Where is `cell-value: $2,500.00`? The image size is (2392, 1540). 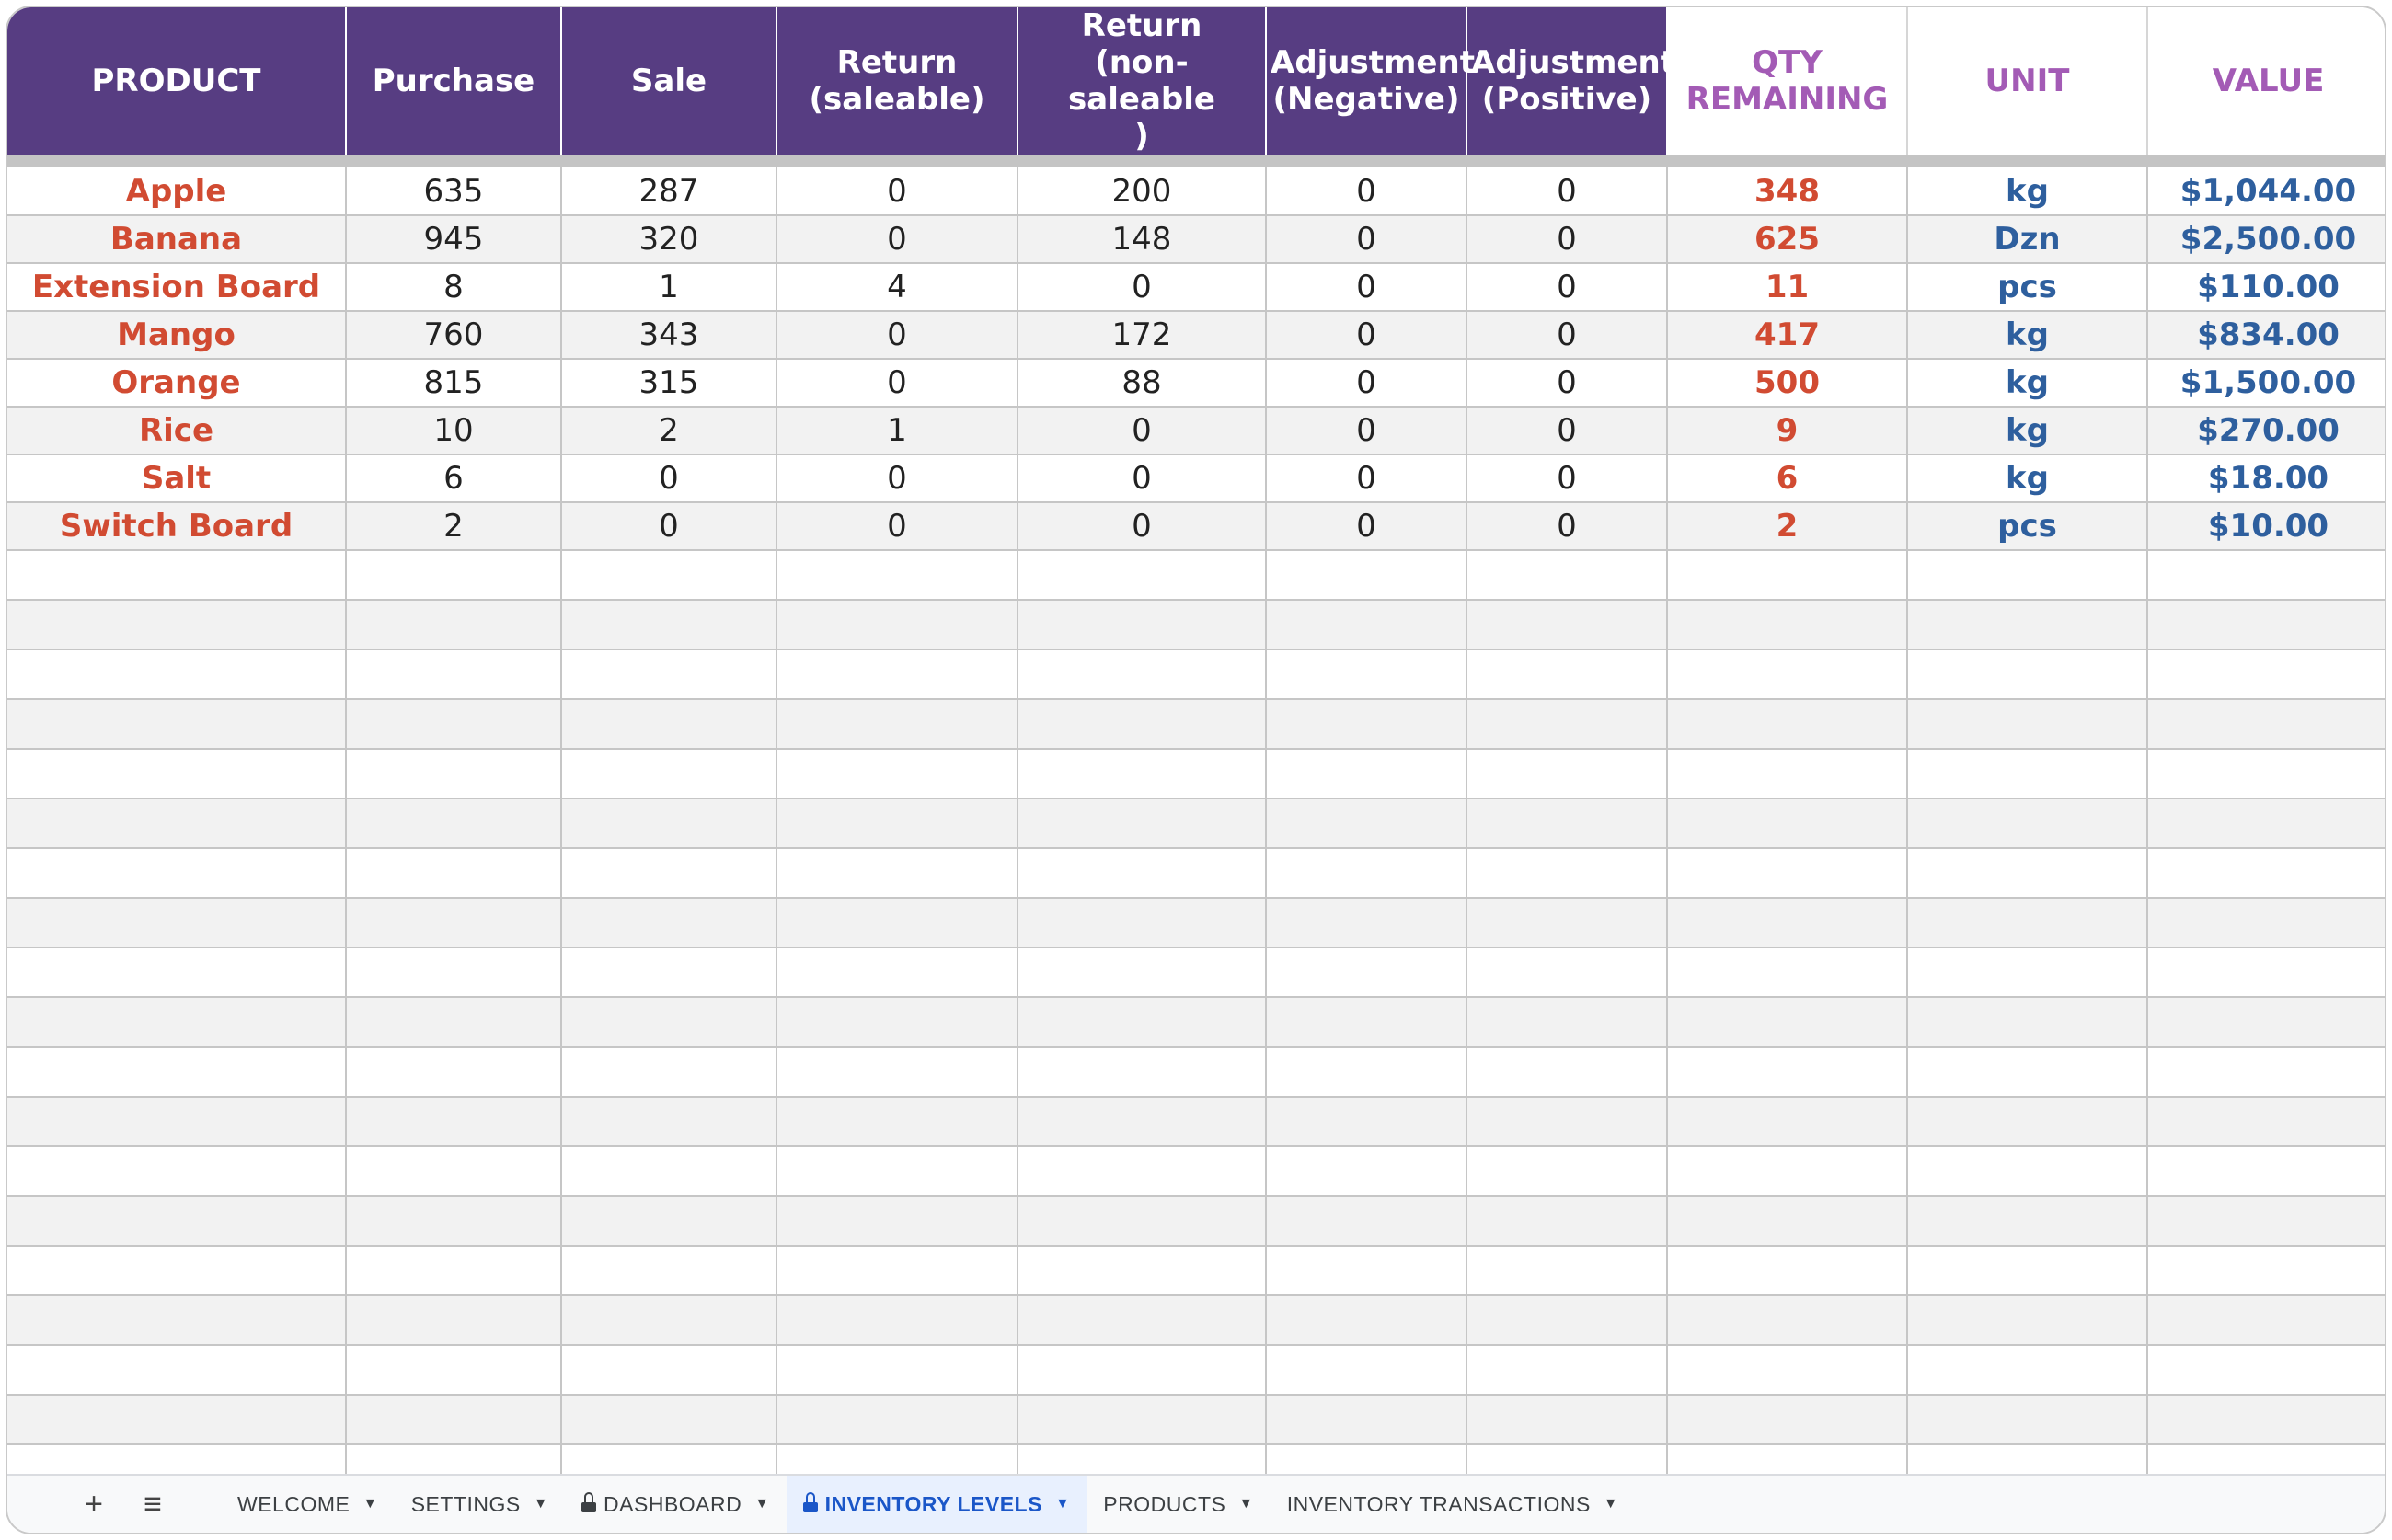 cell-value: $2,500.00 is located at coordinates (2266, 239).